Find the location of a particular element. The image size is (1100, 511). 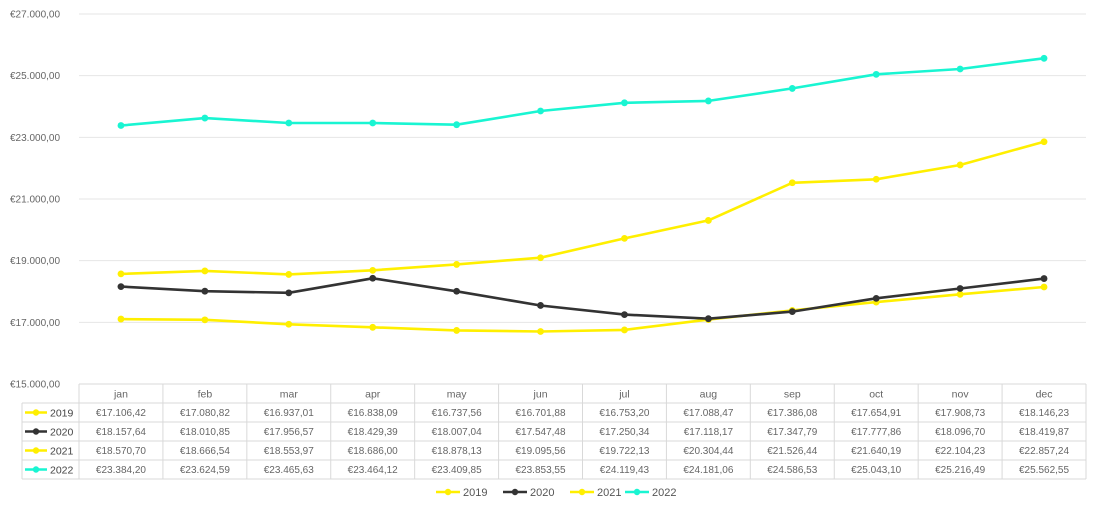

y-tick-label: €19.000,00 is located at coordinates (35, 261).